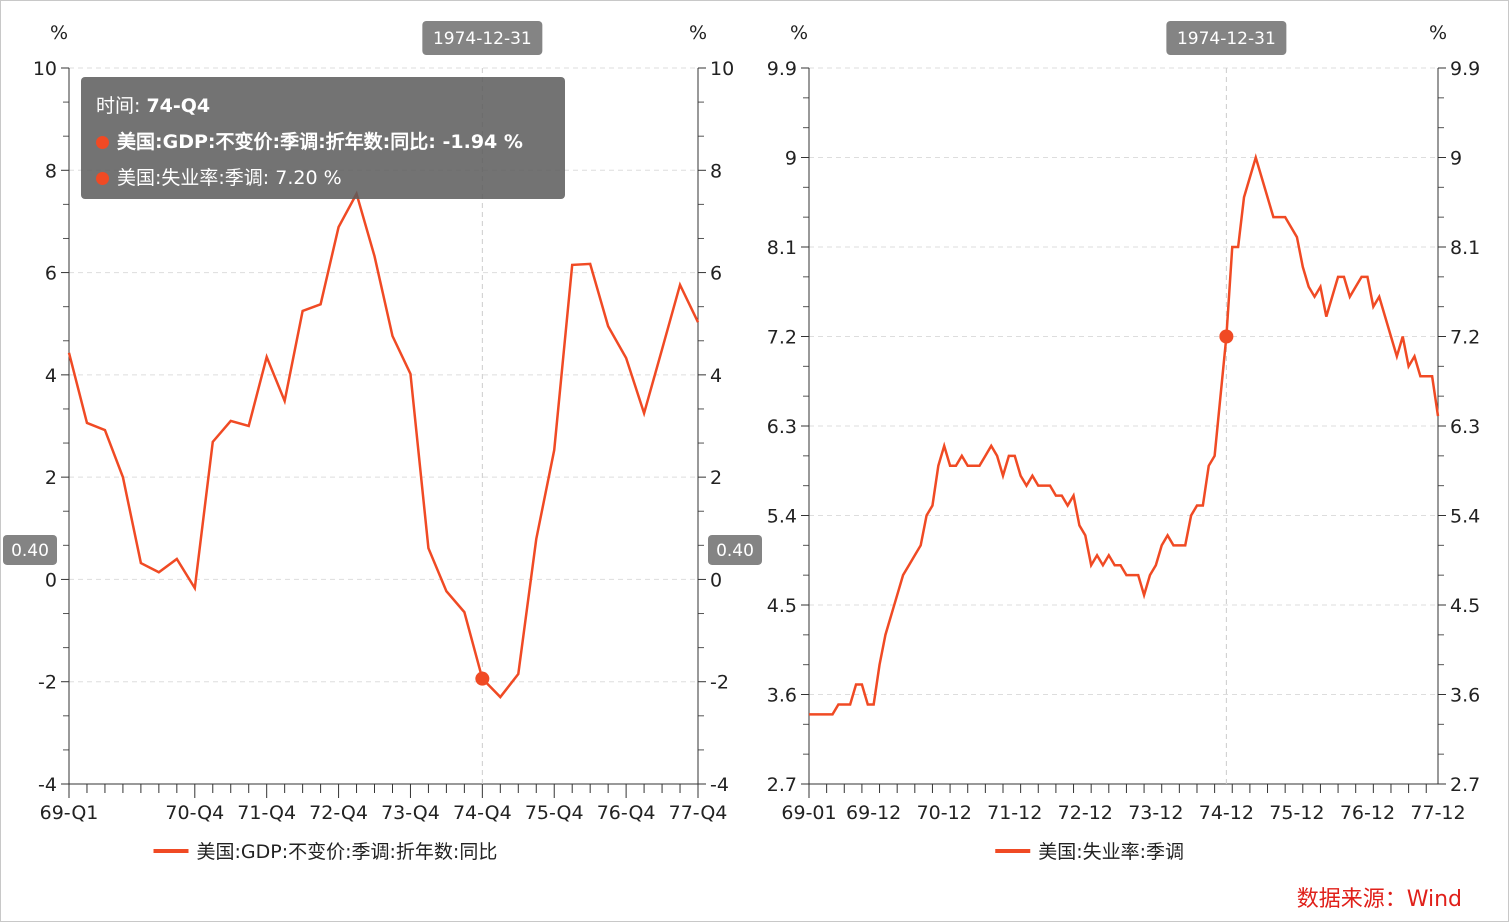 The image size is (1509, 922). Describe the element at coordinates (944, 813) in the screenshot. I see `x-tick-label: 70-12` at that location.